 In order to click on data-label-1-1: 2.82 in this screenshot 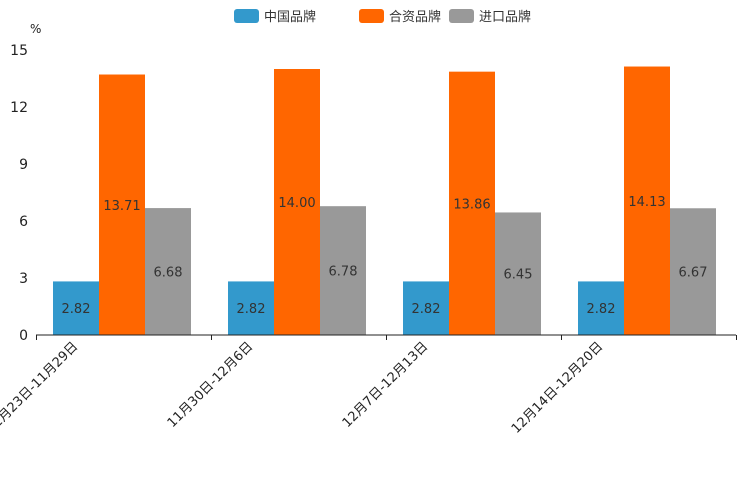, I will do `click(76, 309)`.